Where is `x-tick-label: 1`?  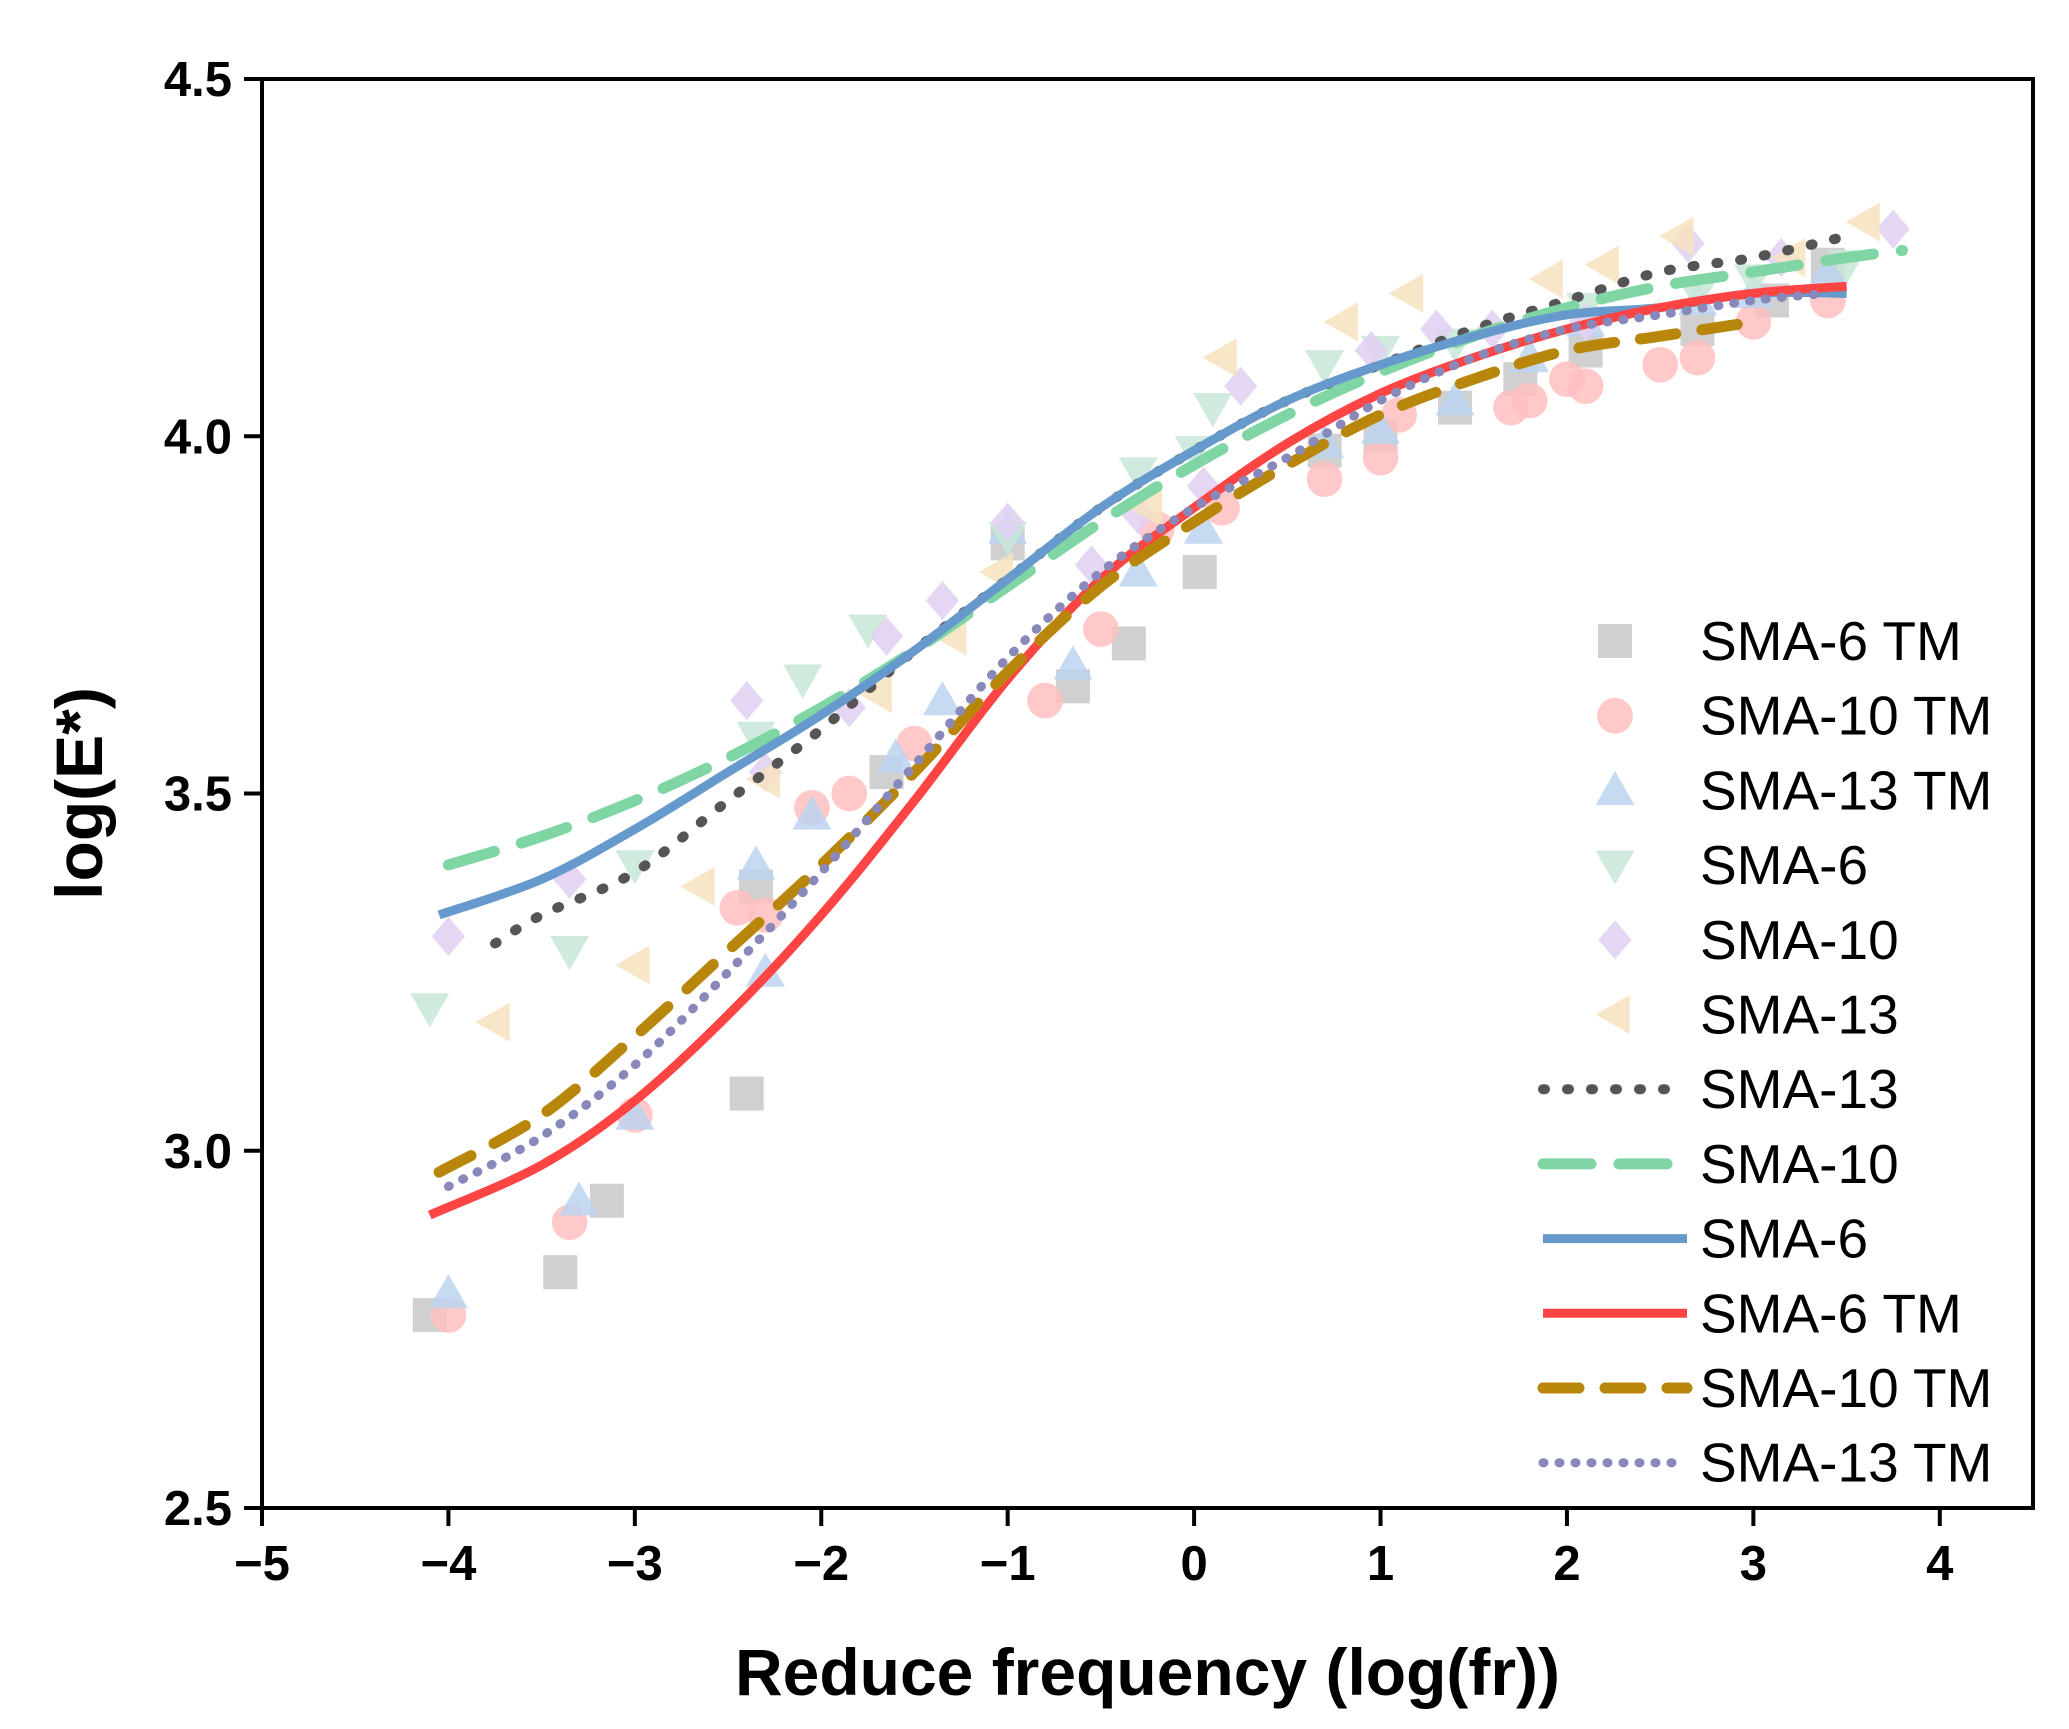 x-tick-label: 1 is located at coordinates (1380, 1564).